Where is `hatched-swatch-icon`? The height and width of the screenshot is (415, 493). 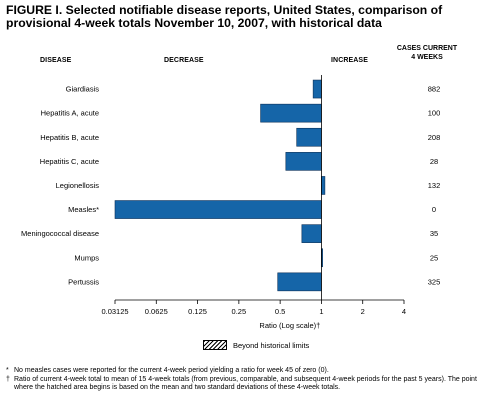
hatched-swatch-icon is located at coordinates (215, 345).